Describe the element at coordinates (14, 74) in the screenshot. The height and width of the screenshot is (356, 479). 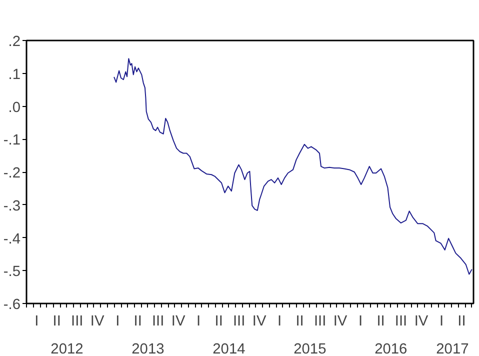
I see `y-tick-label: .1` at that location.